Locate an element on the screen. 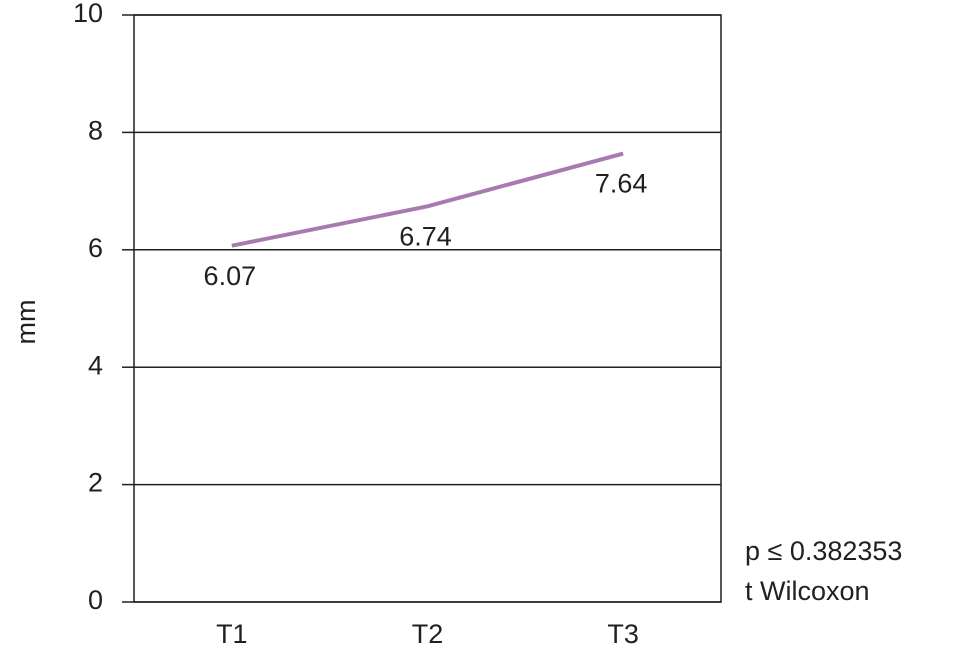 The width and height of the screenshot is (957, 648). x-tick-label: T1 is located at coordinates (232, 633).